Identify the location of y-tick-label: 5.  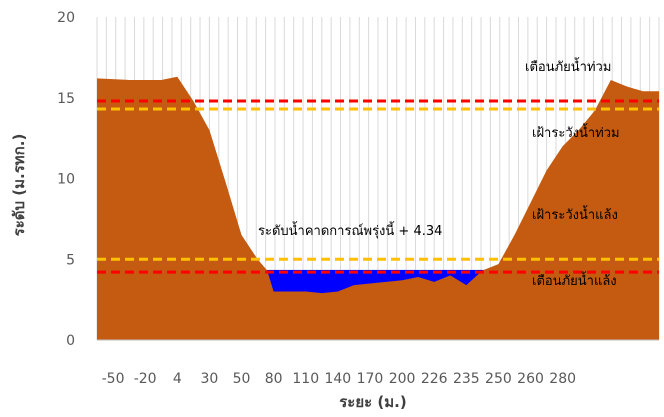
(70, 260).